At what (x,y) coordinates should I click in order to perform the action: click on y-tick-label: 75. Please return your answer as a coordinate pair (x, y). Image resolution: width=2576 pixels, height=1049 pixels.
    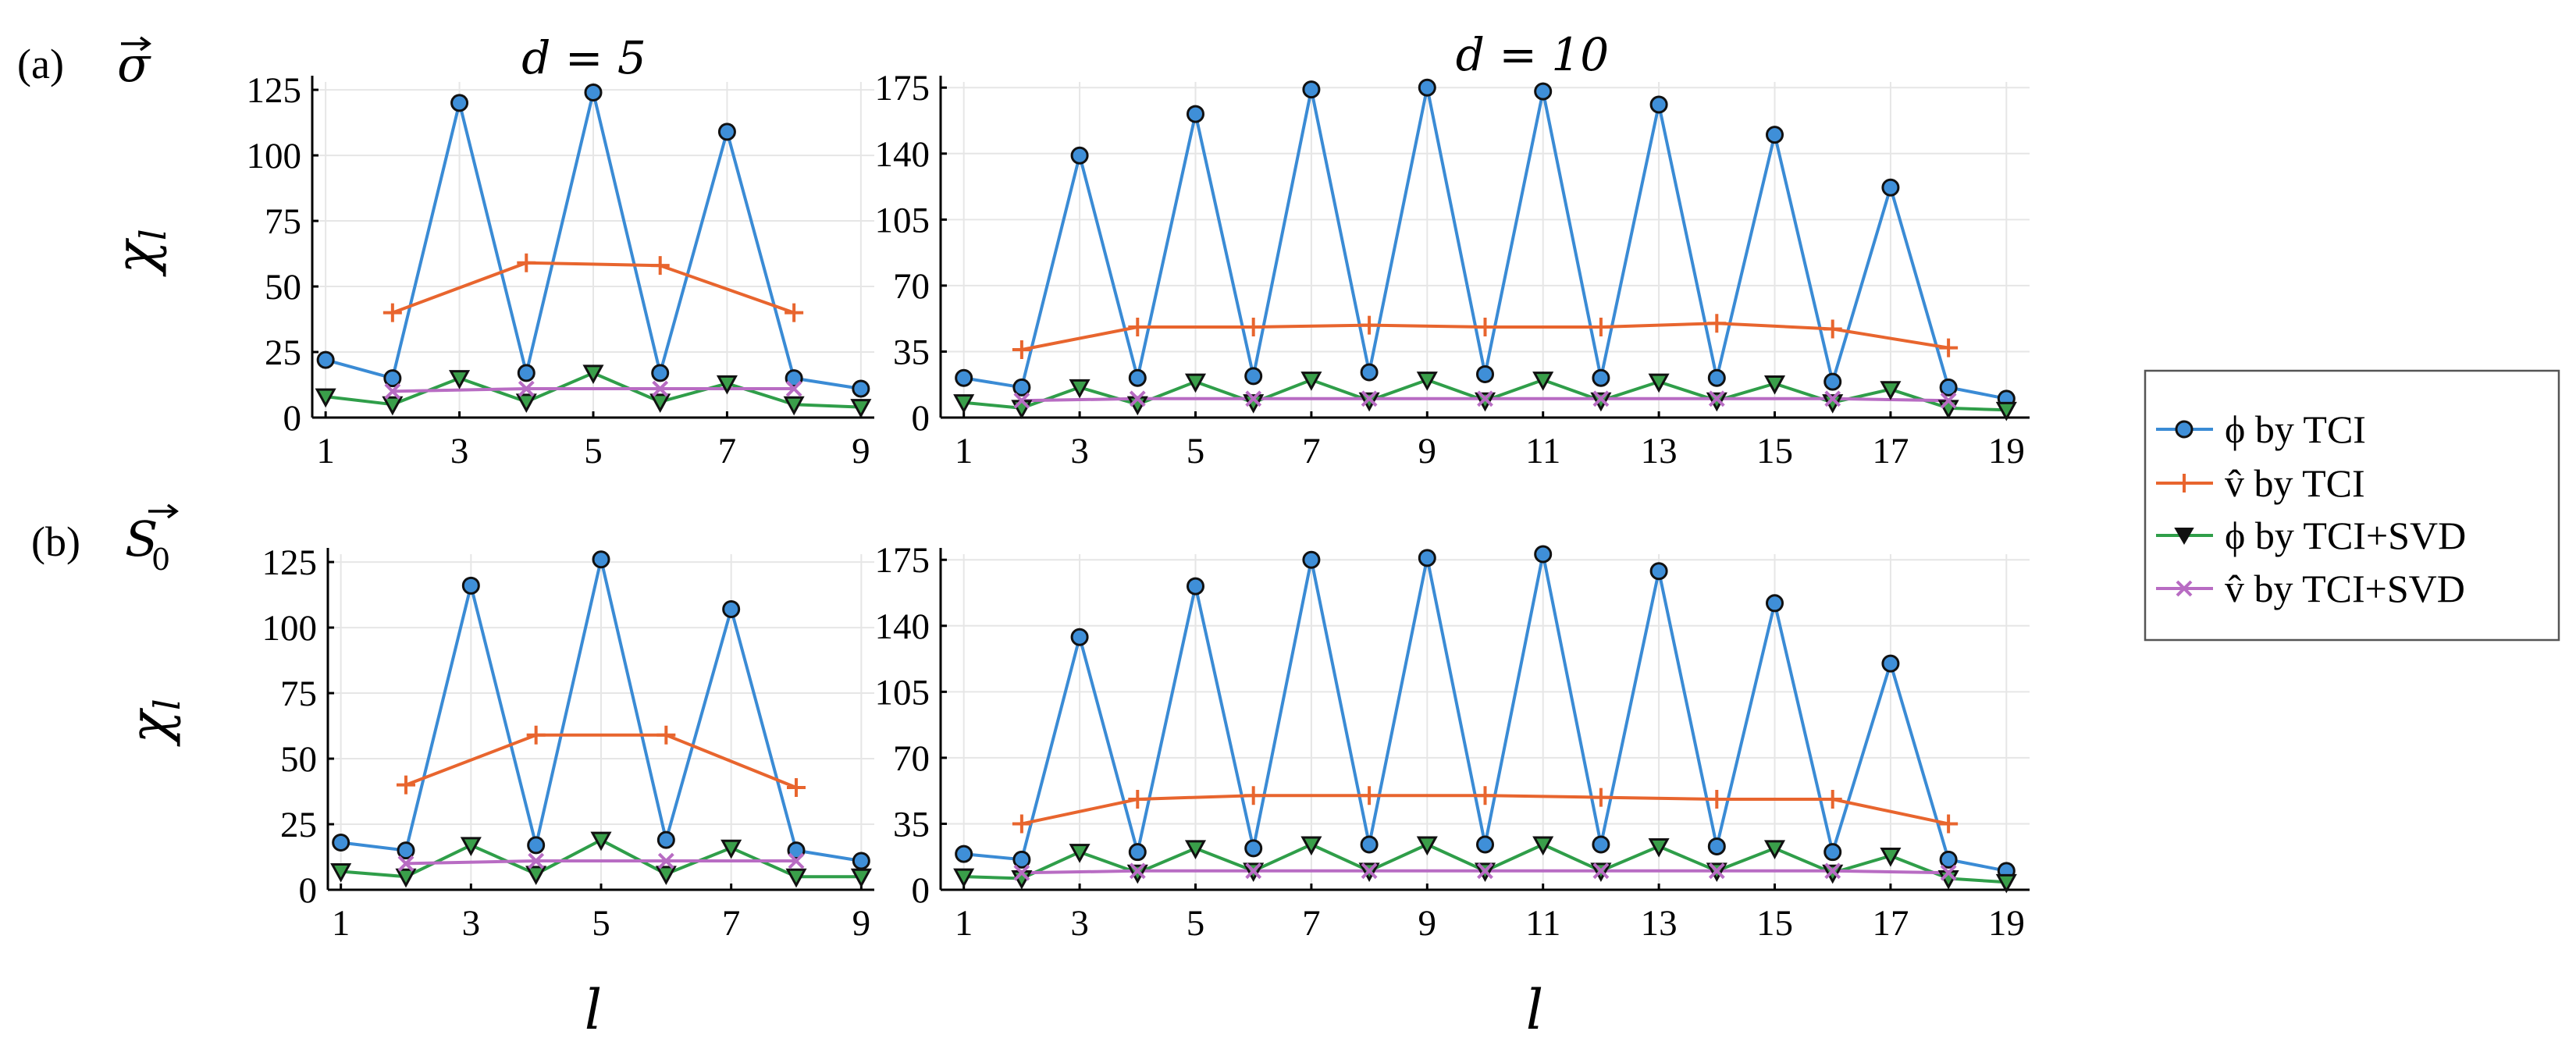
    Looking at the image, I should click on (298, 694).